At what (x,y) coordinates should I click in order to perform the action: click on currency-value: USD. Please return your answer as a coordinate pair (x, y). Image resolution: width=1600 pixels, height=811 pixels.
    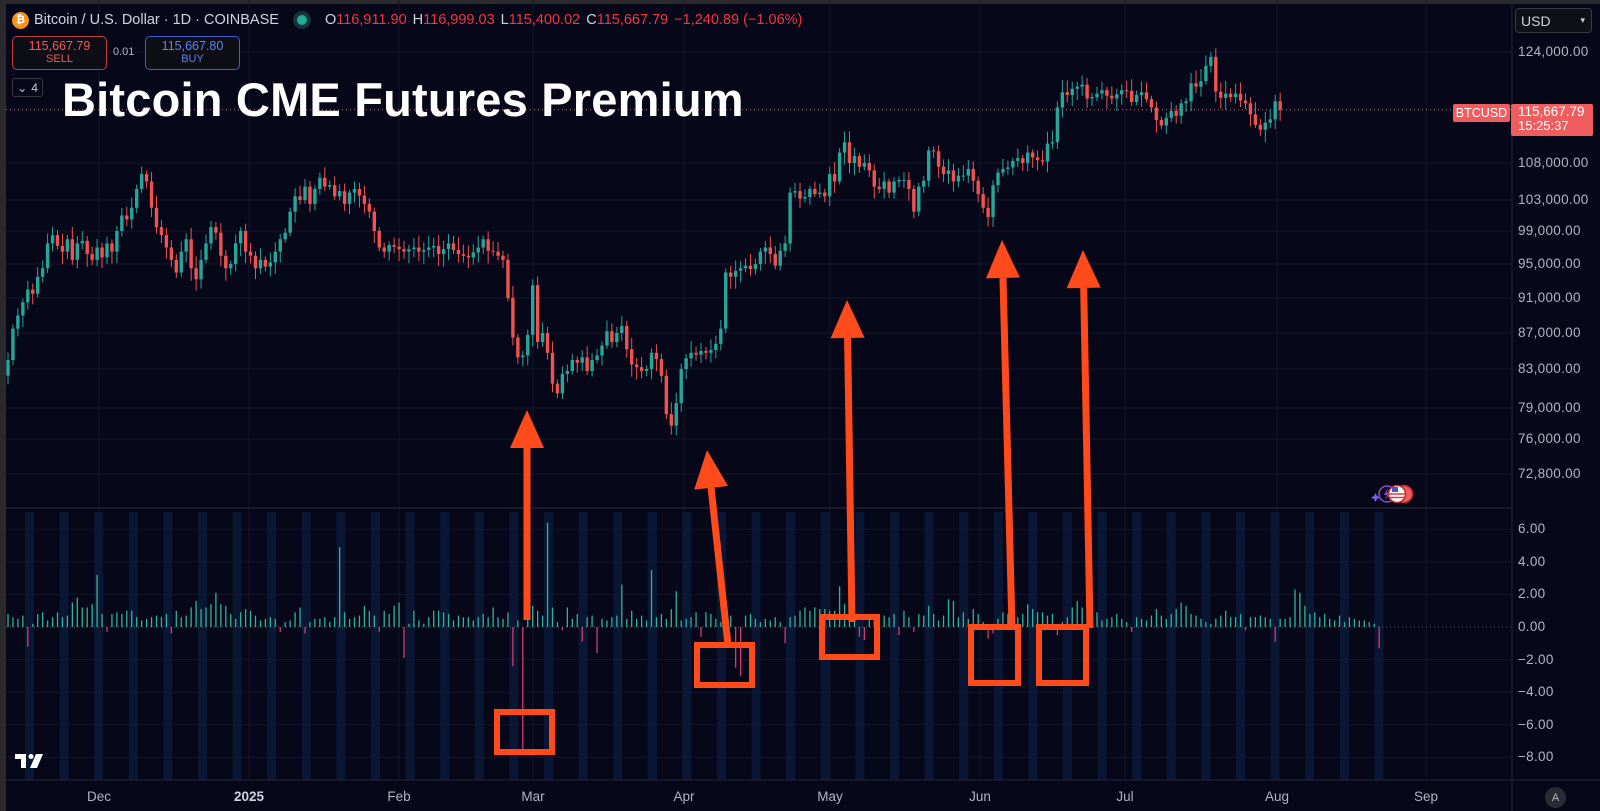
    Looking at the image, I should click on (1536, 20).